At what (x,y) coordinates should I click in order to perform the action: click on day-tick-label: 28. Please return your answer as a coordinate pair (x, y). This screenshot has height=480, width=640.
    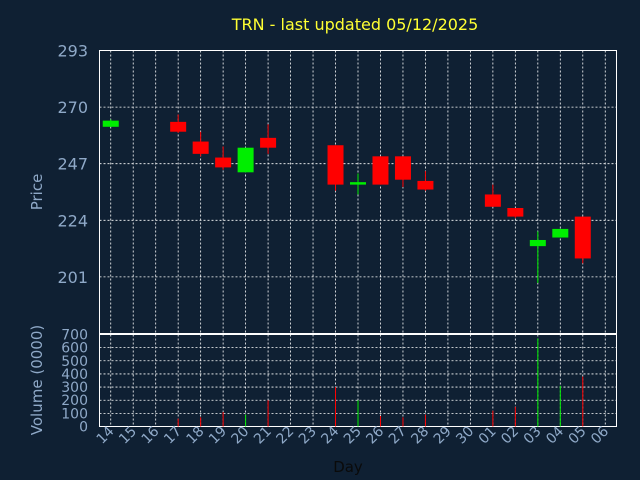
    Looking at the image, I should click on (420, 436).